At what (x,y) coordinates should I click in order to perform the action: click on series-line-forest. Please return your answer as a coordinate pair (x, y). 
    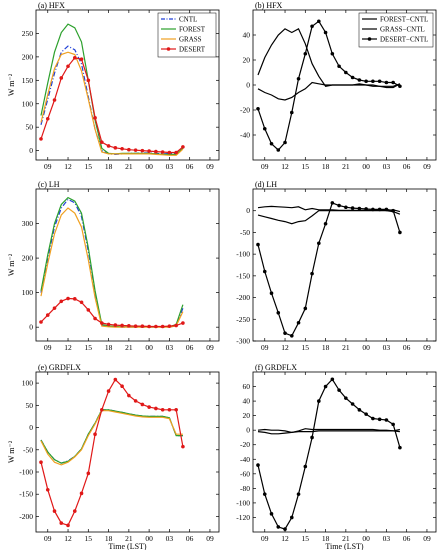
    Looking at the image, I should click on (111, 436).